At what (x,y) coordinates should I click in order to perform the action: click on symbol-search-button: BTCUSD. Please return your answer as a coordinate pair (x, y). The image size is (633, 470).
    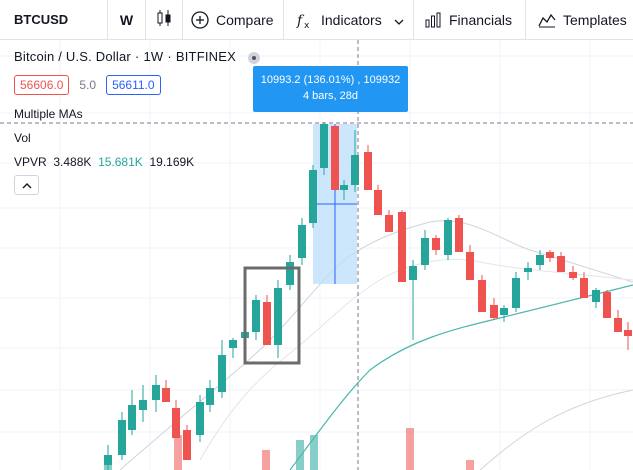
    Looking at the image, I should click on (54, 20).